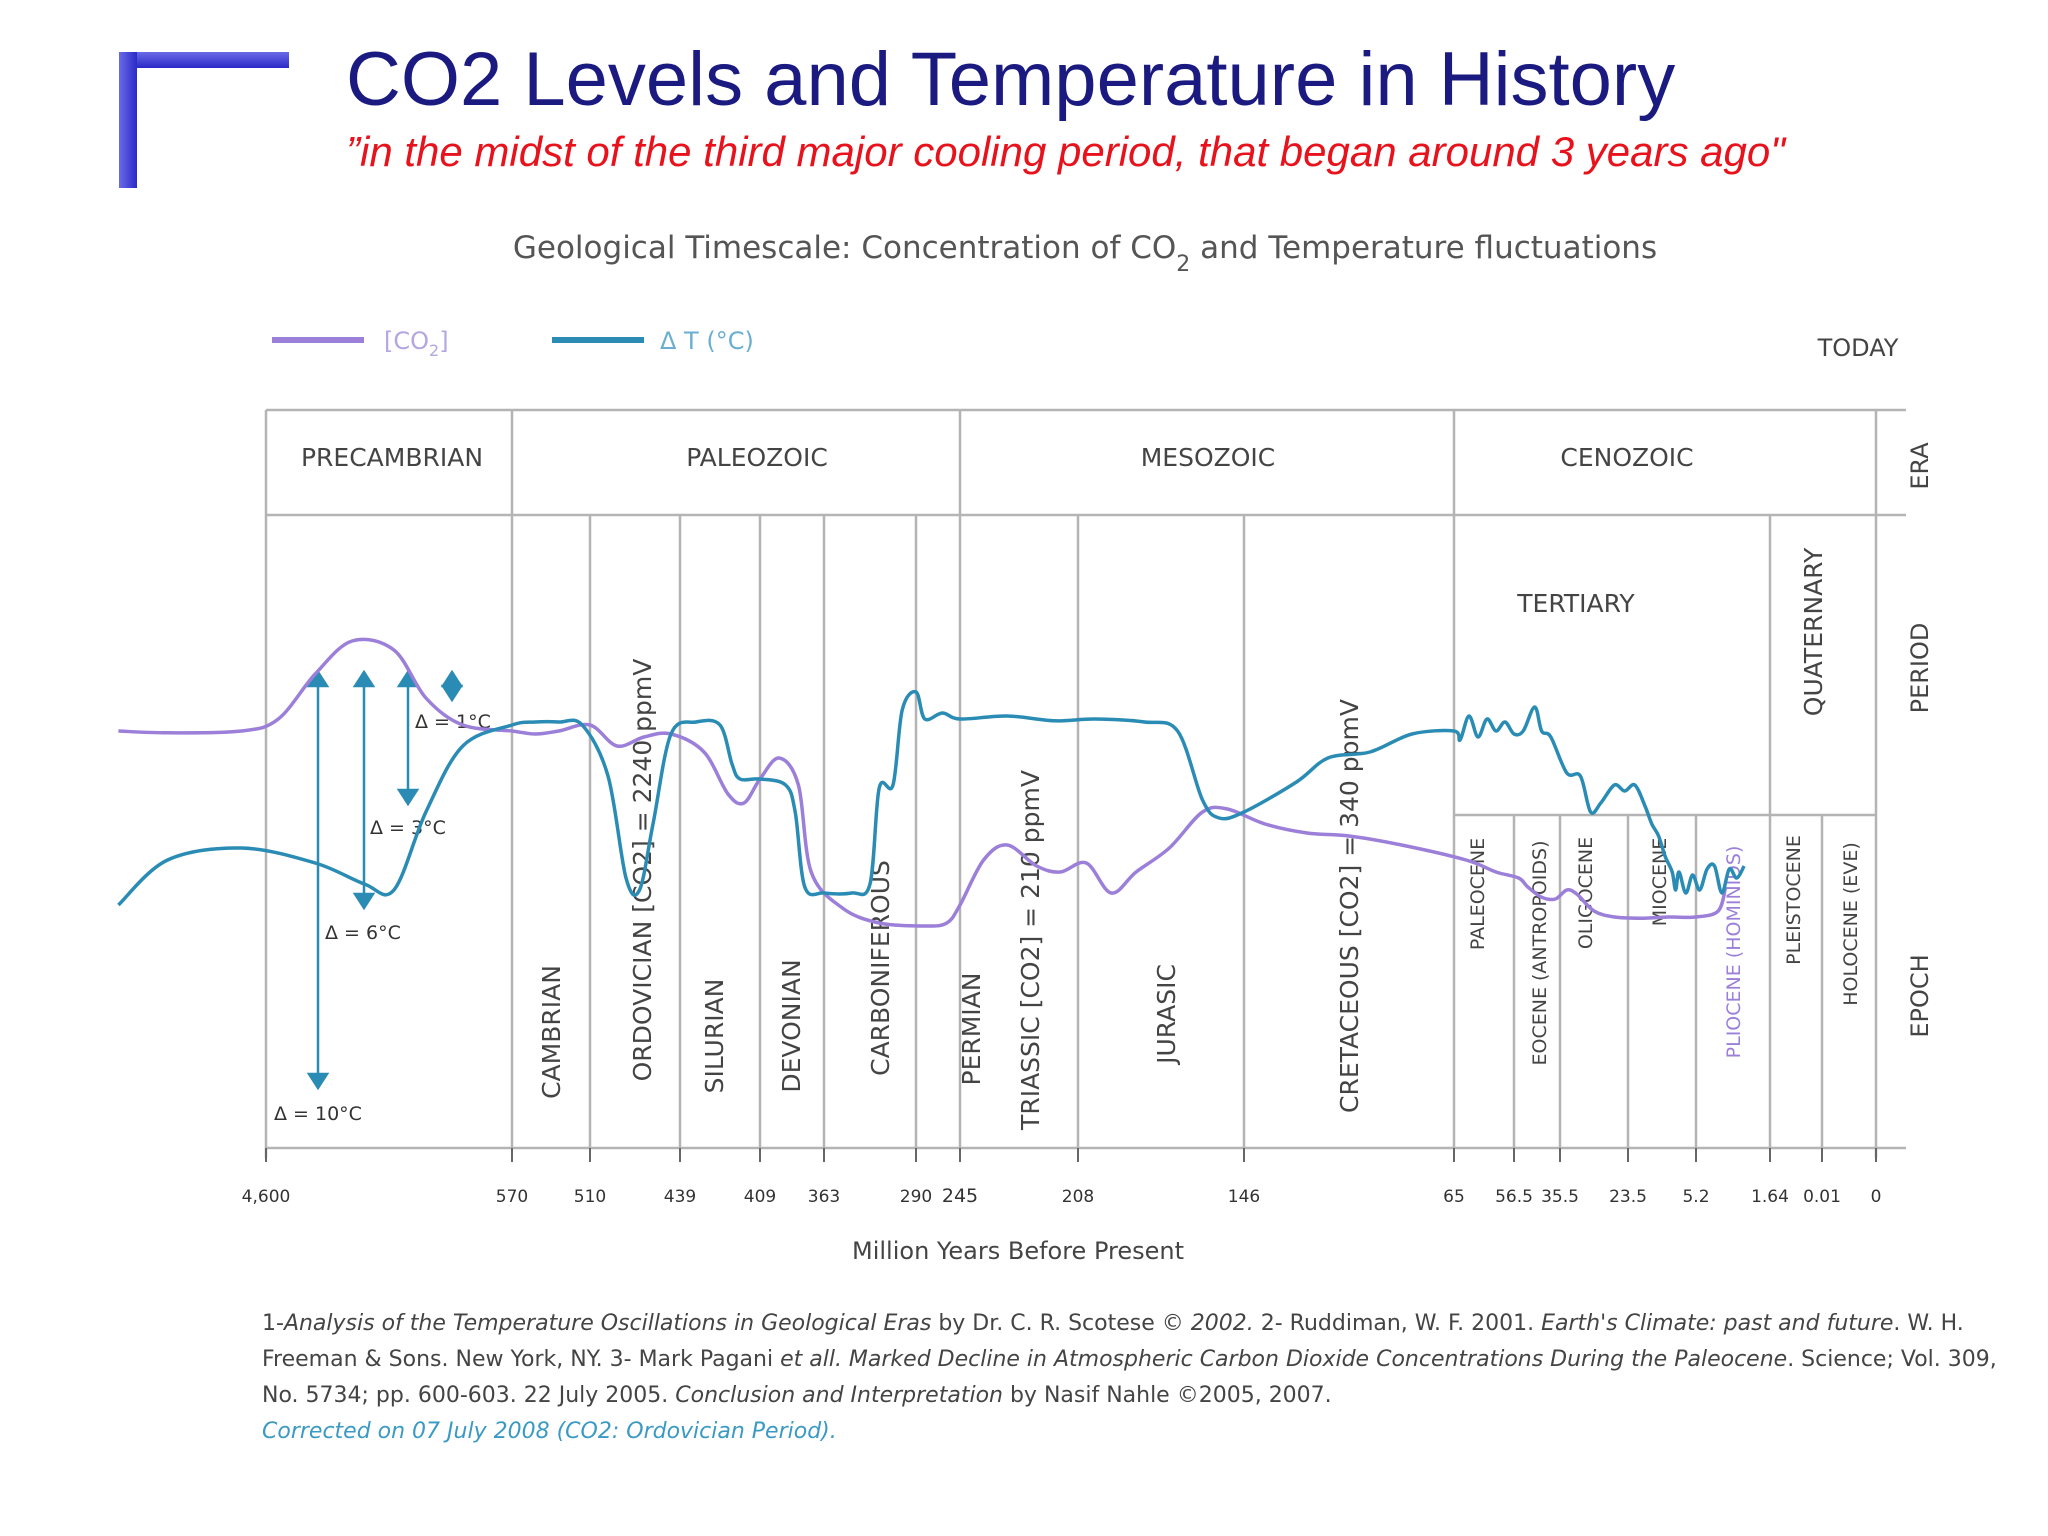  Describe the element at coordinates (791, 1025) in the screenshot. I see `period-label-devonian: DEVONIAN` at that location.